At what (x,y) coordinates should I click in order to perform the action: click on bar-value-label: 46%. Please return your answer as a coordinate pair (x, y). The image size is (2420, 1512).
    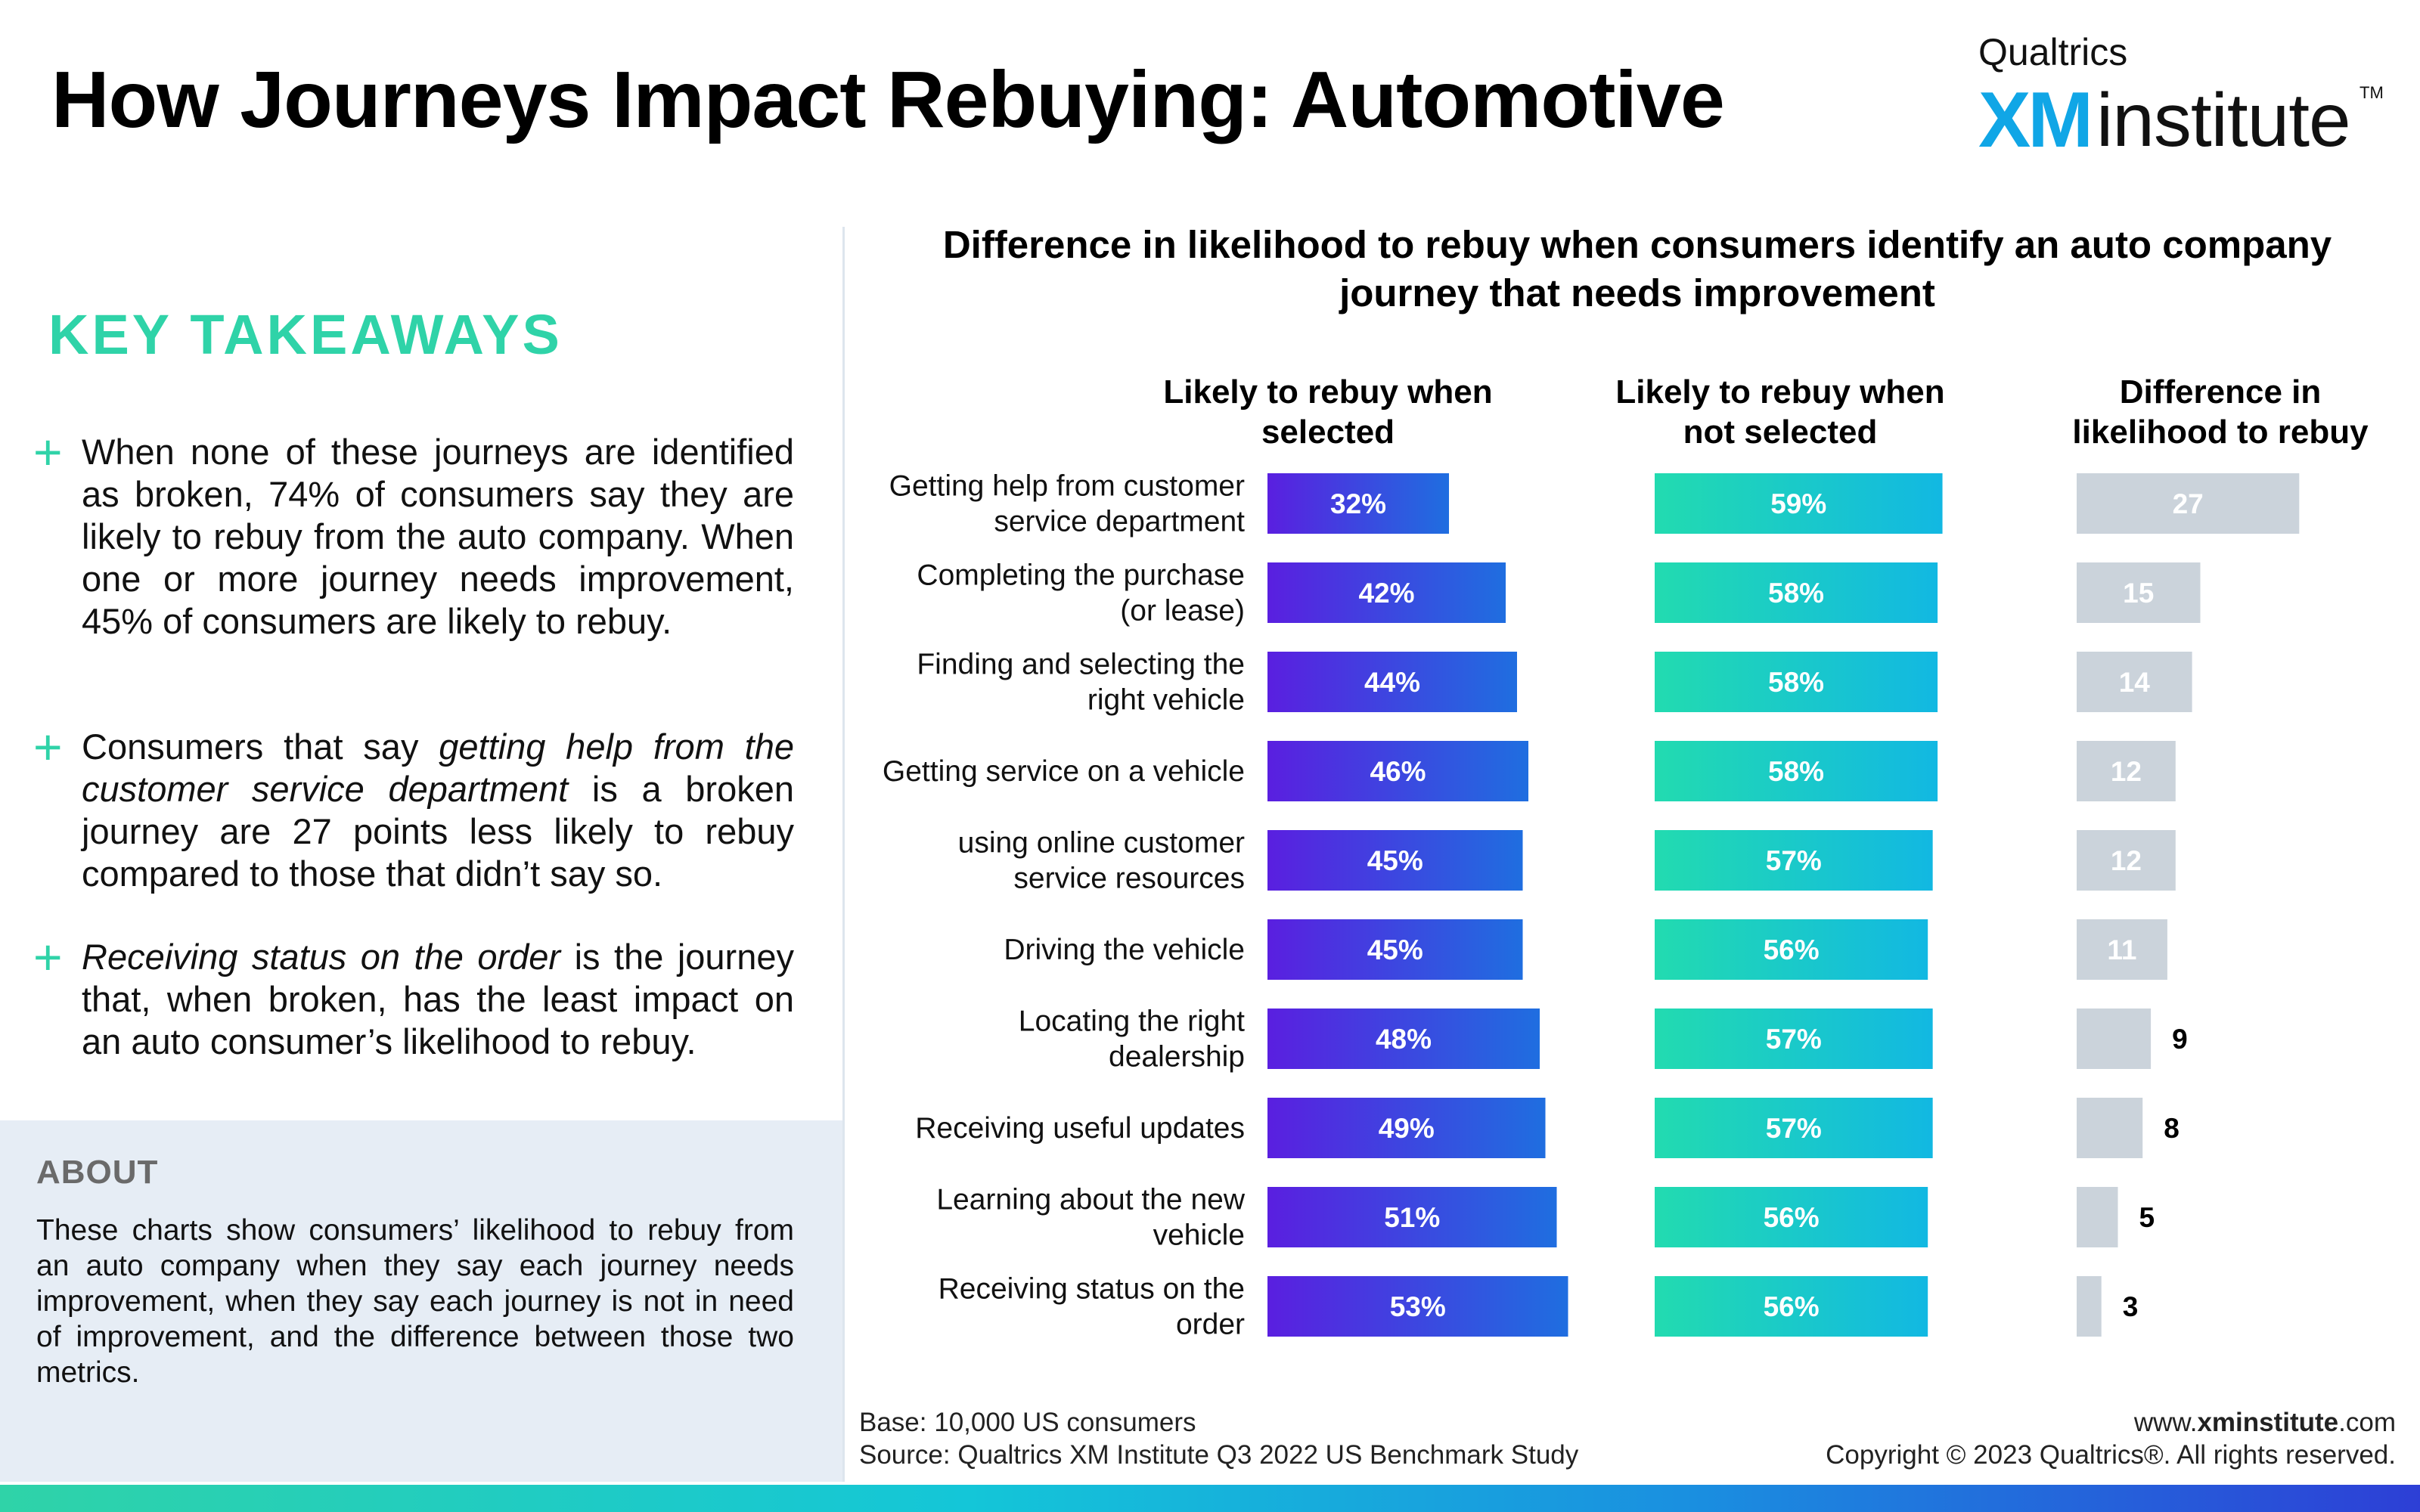
    Looking at the image, I should click on (1398, 772).